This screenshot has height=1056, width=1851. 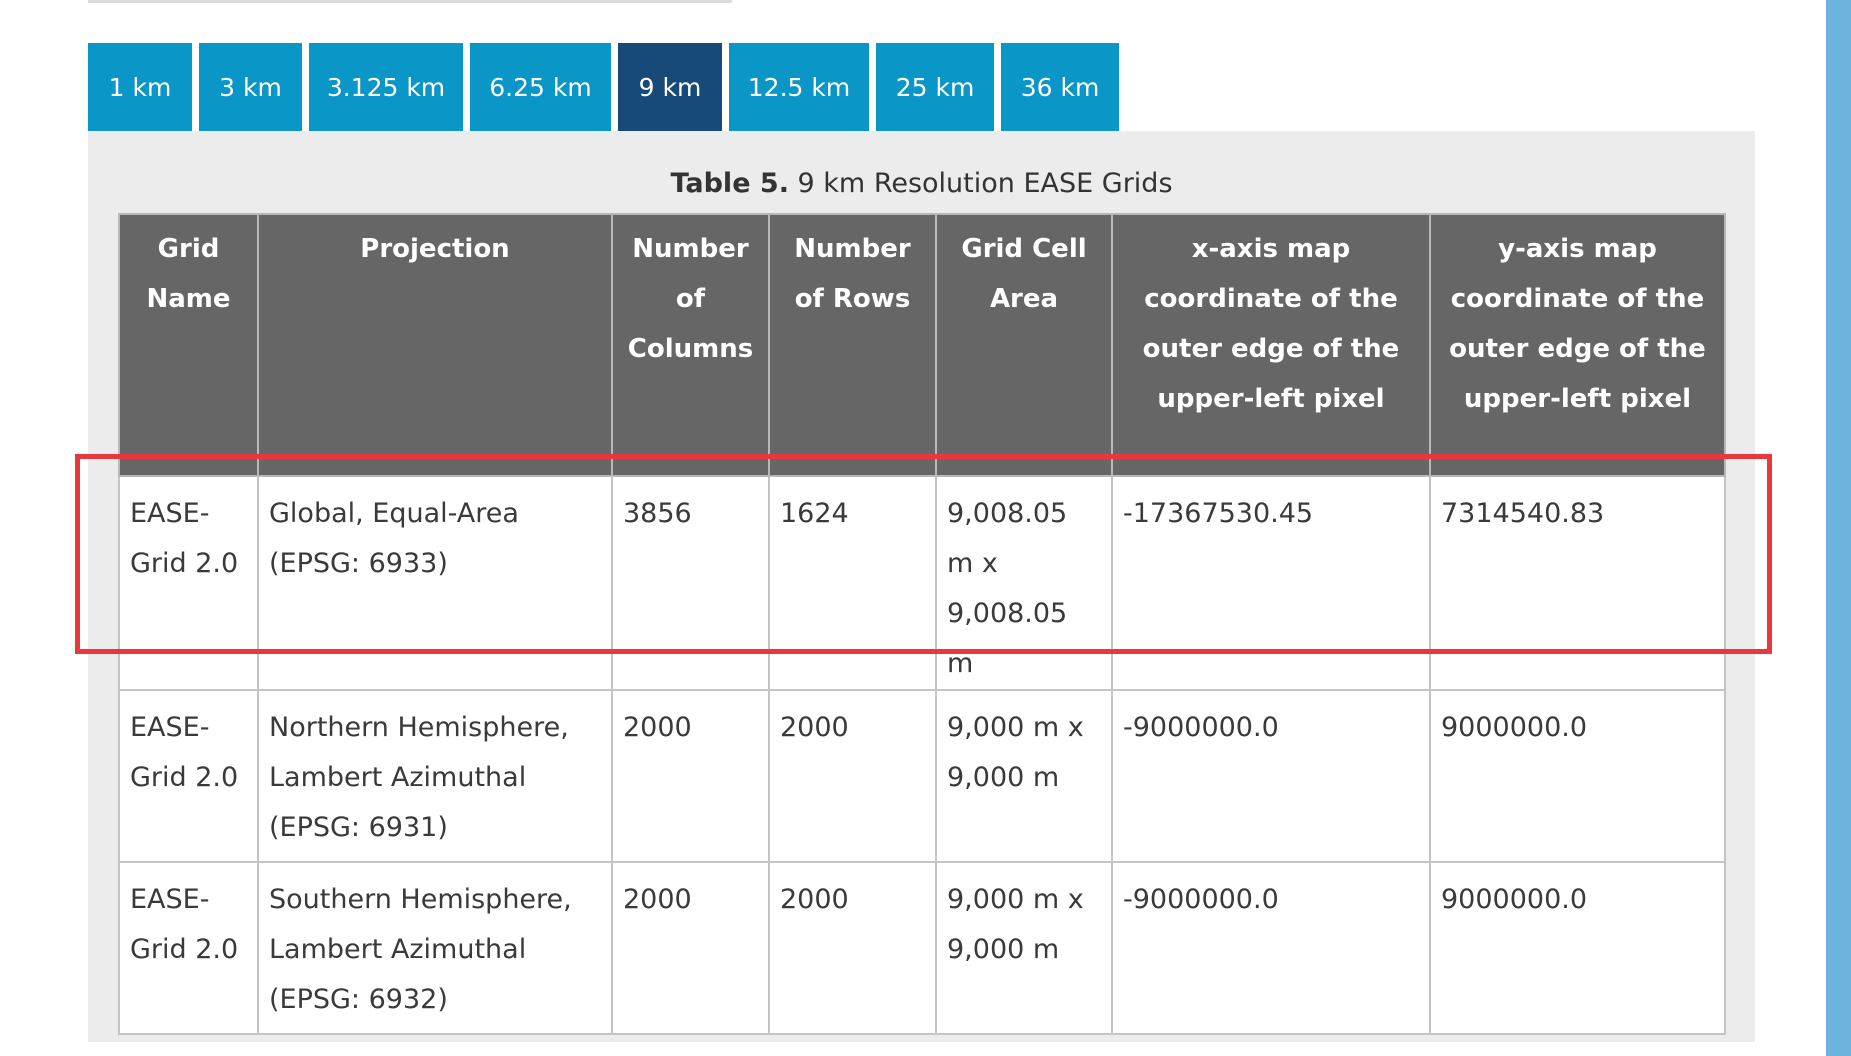 What do you see at coordinates (1838, 528) in the screenshot?
I see `side-scroll-bar` at bounding box center [1838, 528].